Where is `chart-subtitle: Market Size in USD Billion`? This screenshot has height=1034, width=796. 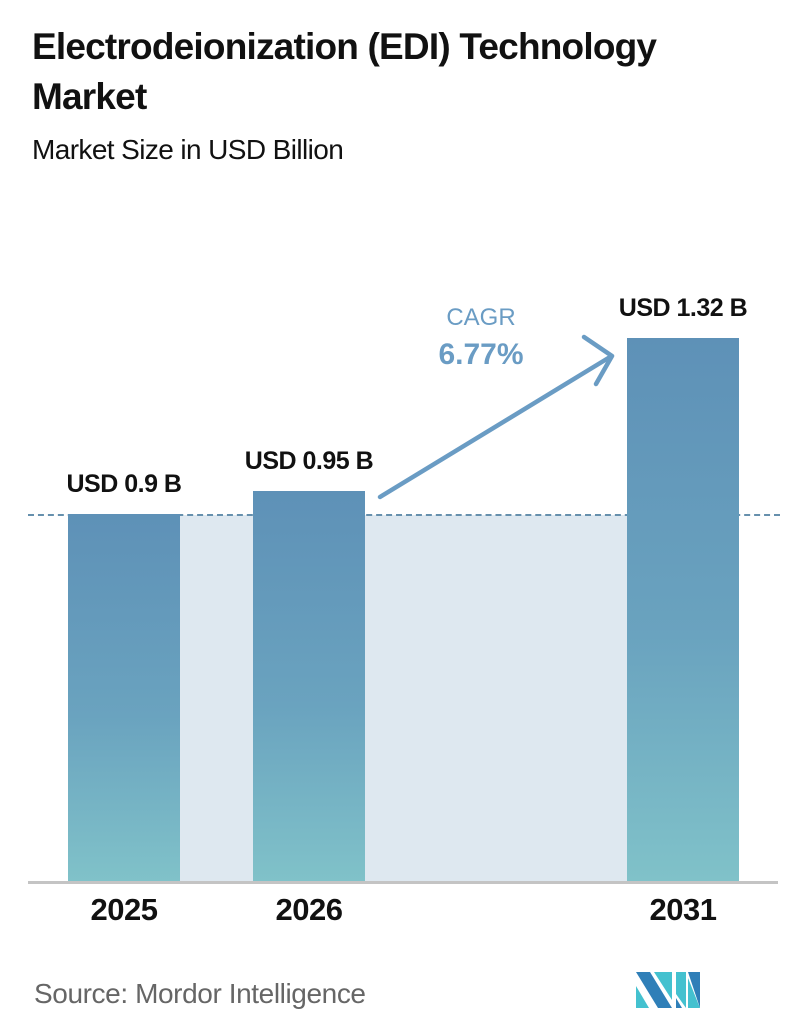 chart-subtitle: Market Size in USD Billion is located at coordinates (188, 149).